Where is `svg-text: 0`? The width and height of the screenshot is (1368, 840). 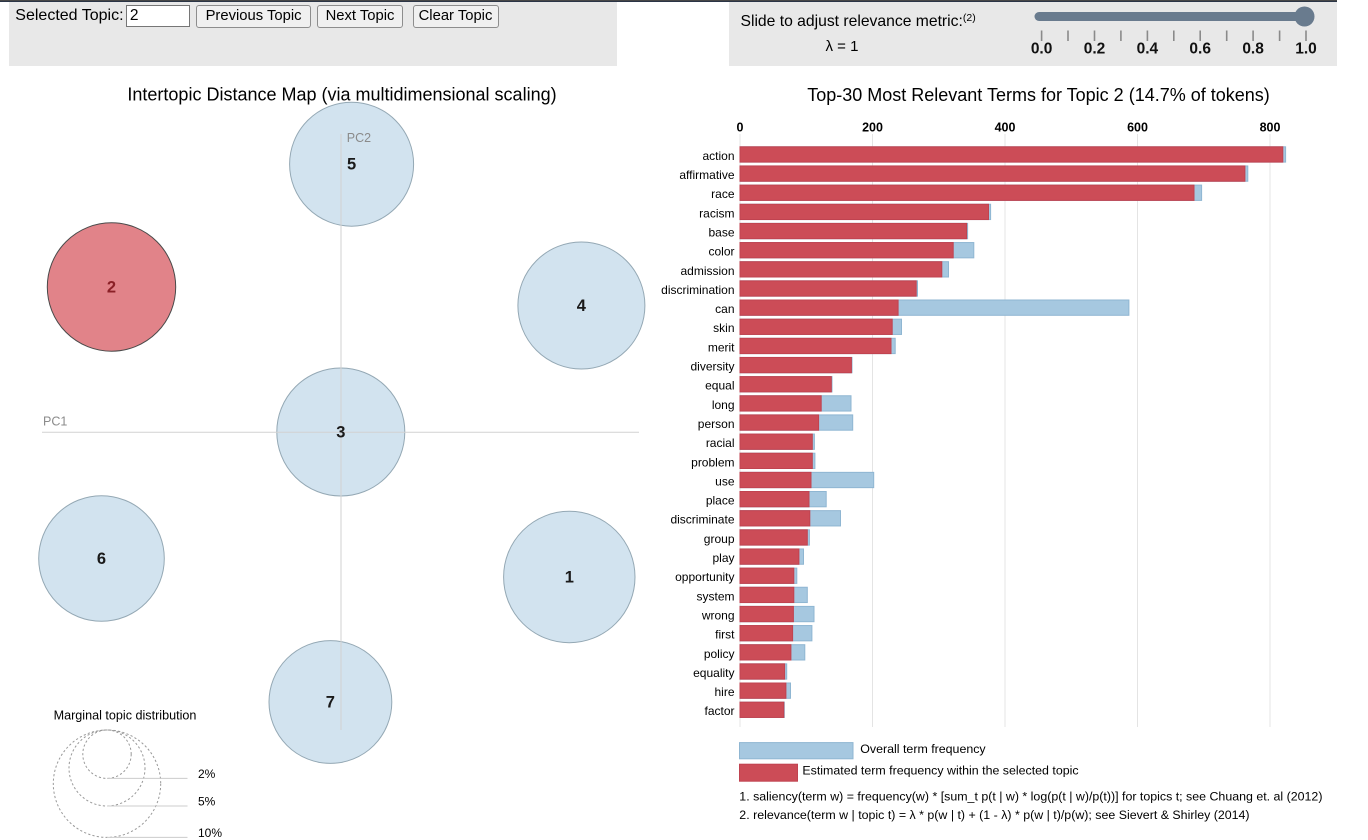
svg-text: 0 is located at coordinates (740, 127).